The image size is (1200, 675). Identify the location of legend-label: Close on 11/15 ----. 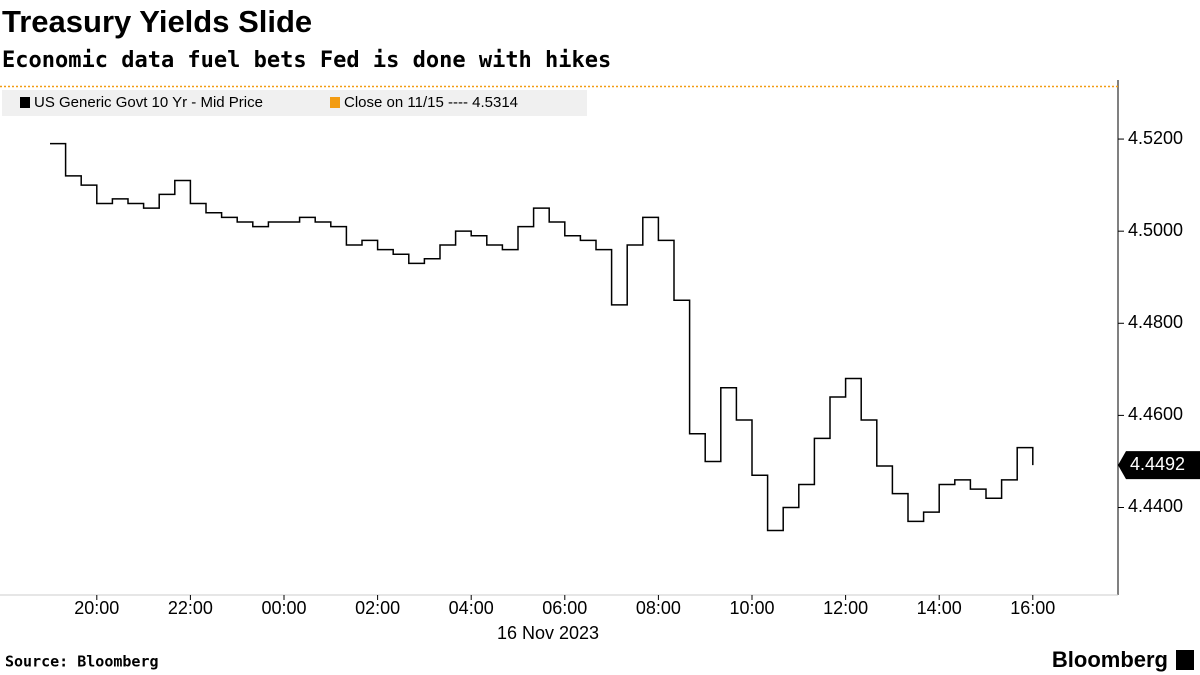
(406, 102).